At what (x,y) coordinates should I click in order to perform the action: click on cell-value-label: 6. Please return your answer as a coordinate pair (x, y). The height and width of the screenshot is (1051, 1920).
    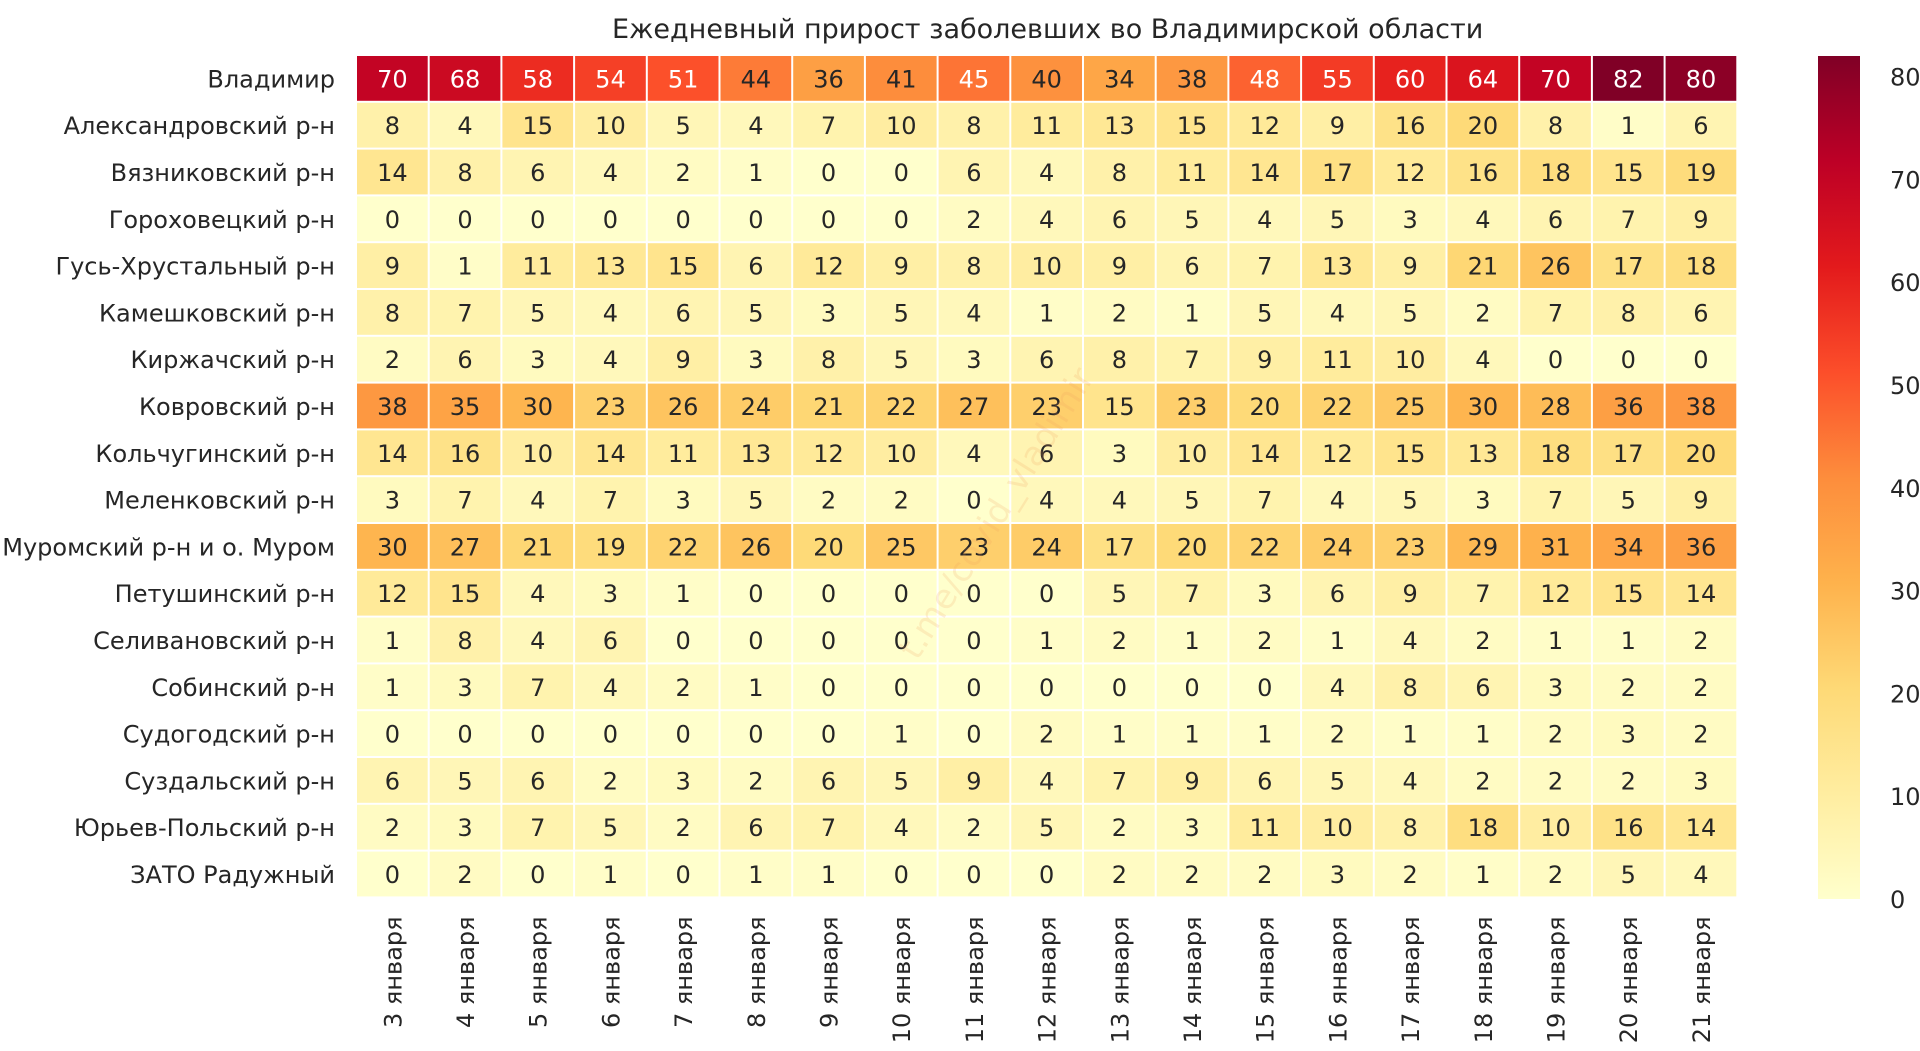
    Looking at the image, I should click on (1482, 688).